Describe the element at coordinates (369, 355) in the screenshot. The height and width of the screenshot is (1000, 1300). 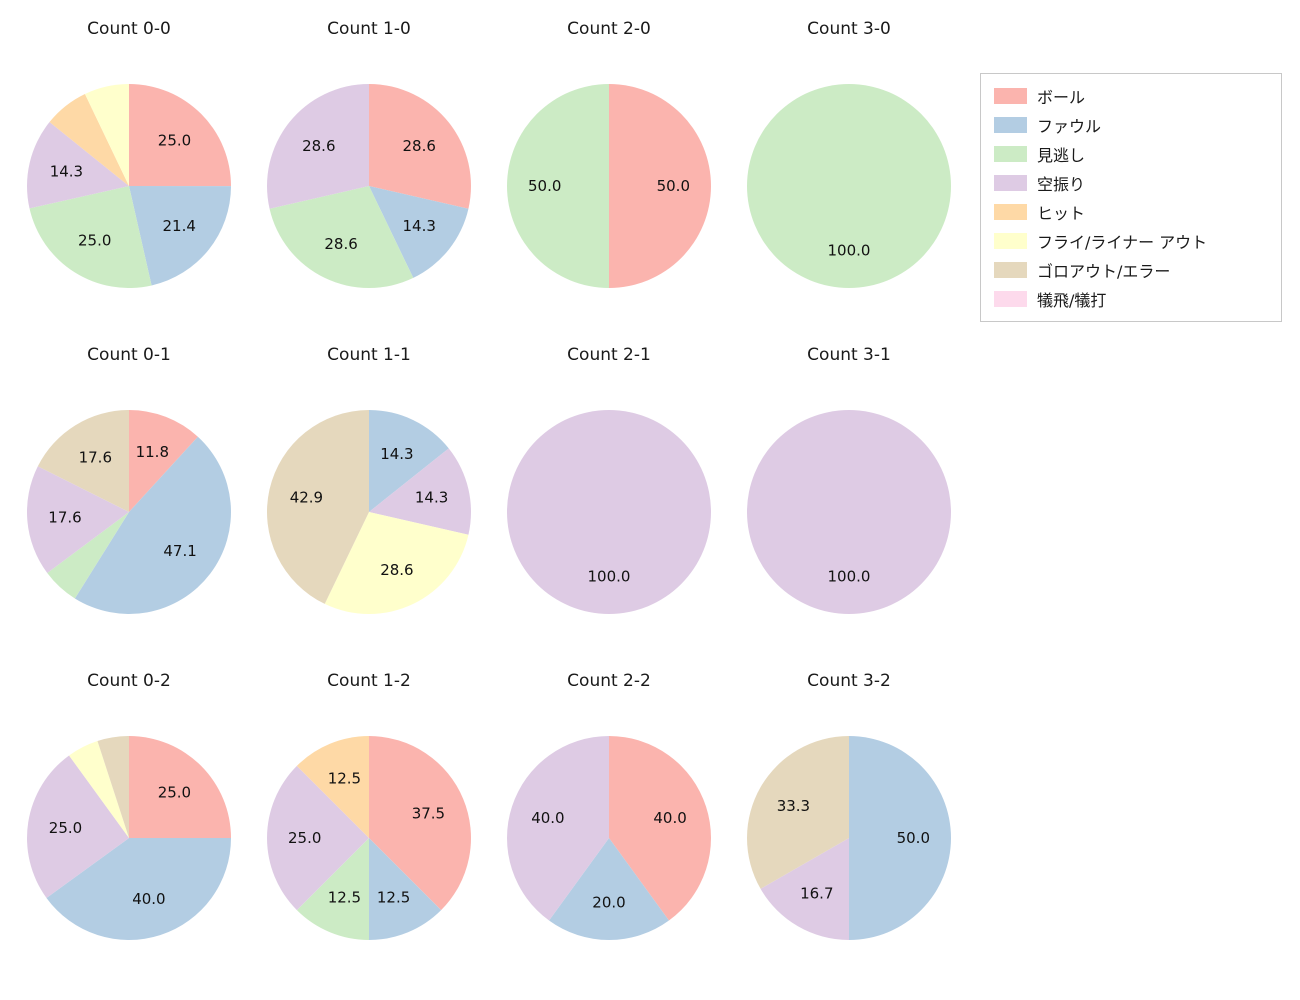
I see `chart-title: Count 1-1` at that location.